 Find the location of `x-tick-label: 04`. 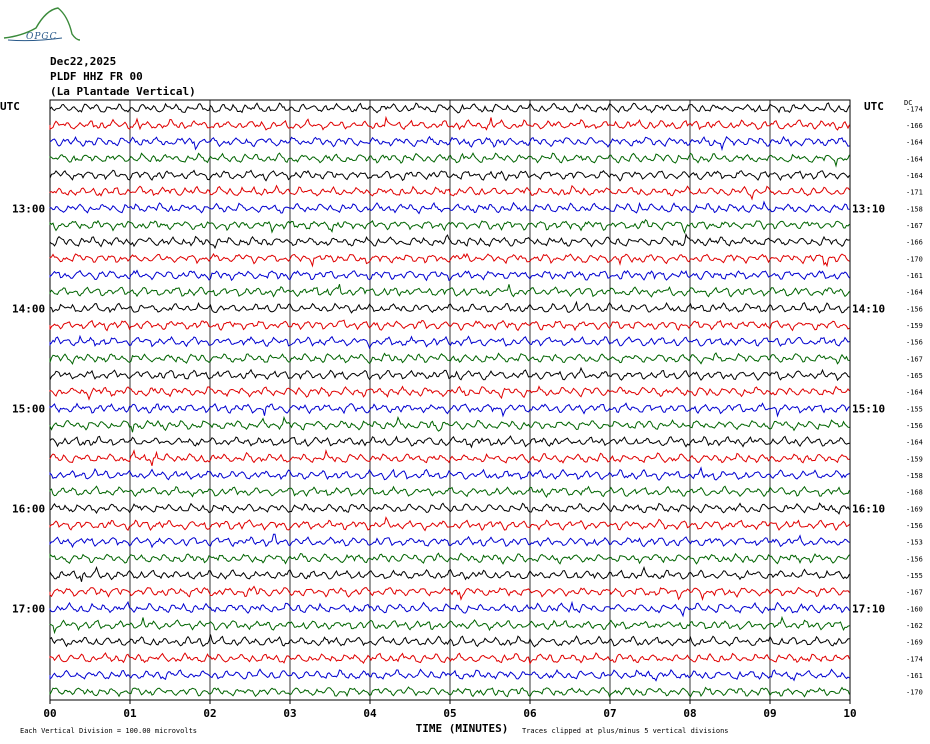

x-tick-label: 04 is located at coordinates (370, 713).